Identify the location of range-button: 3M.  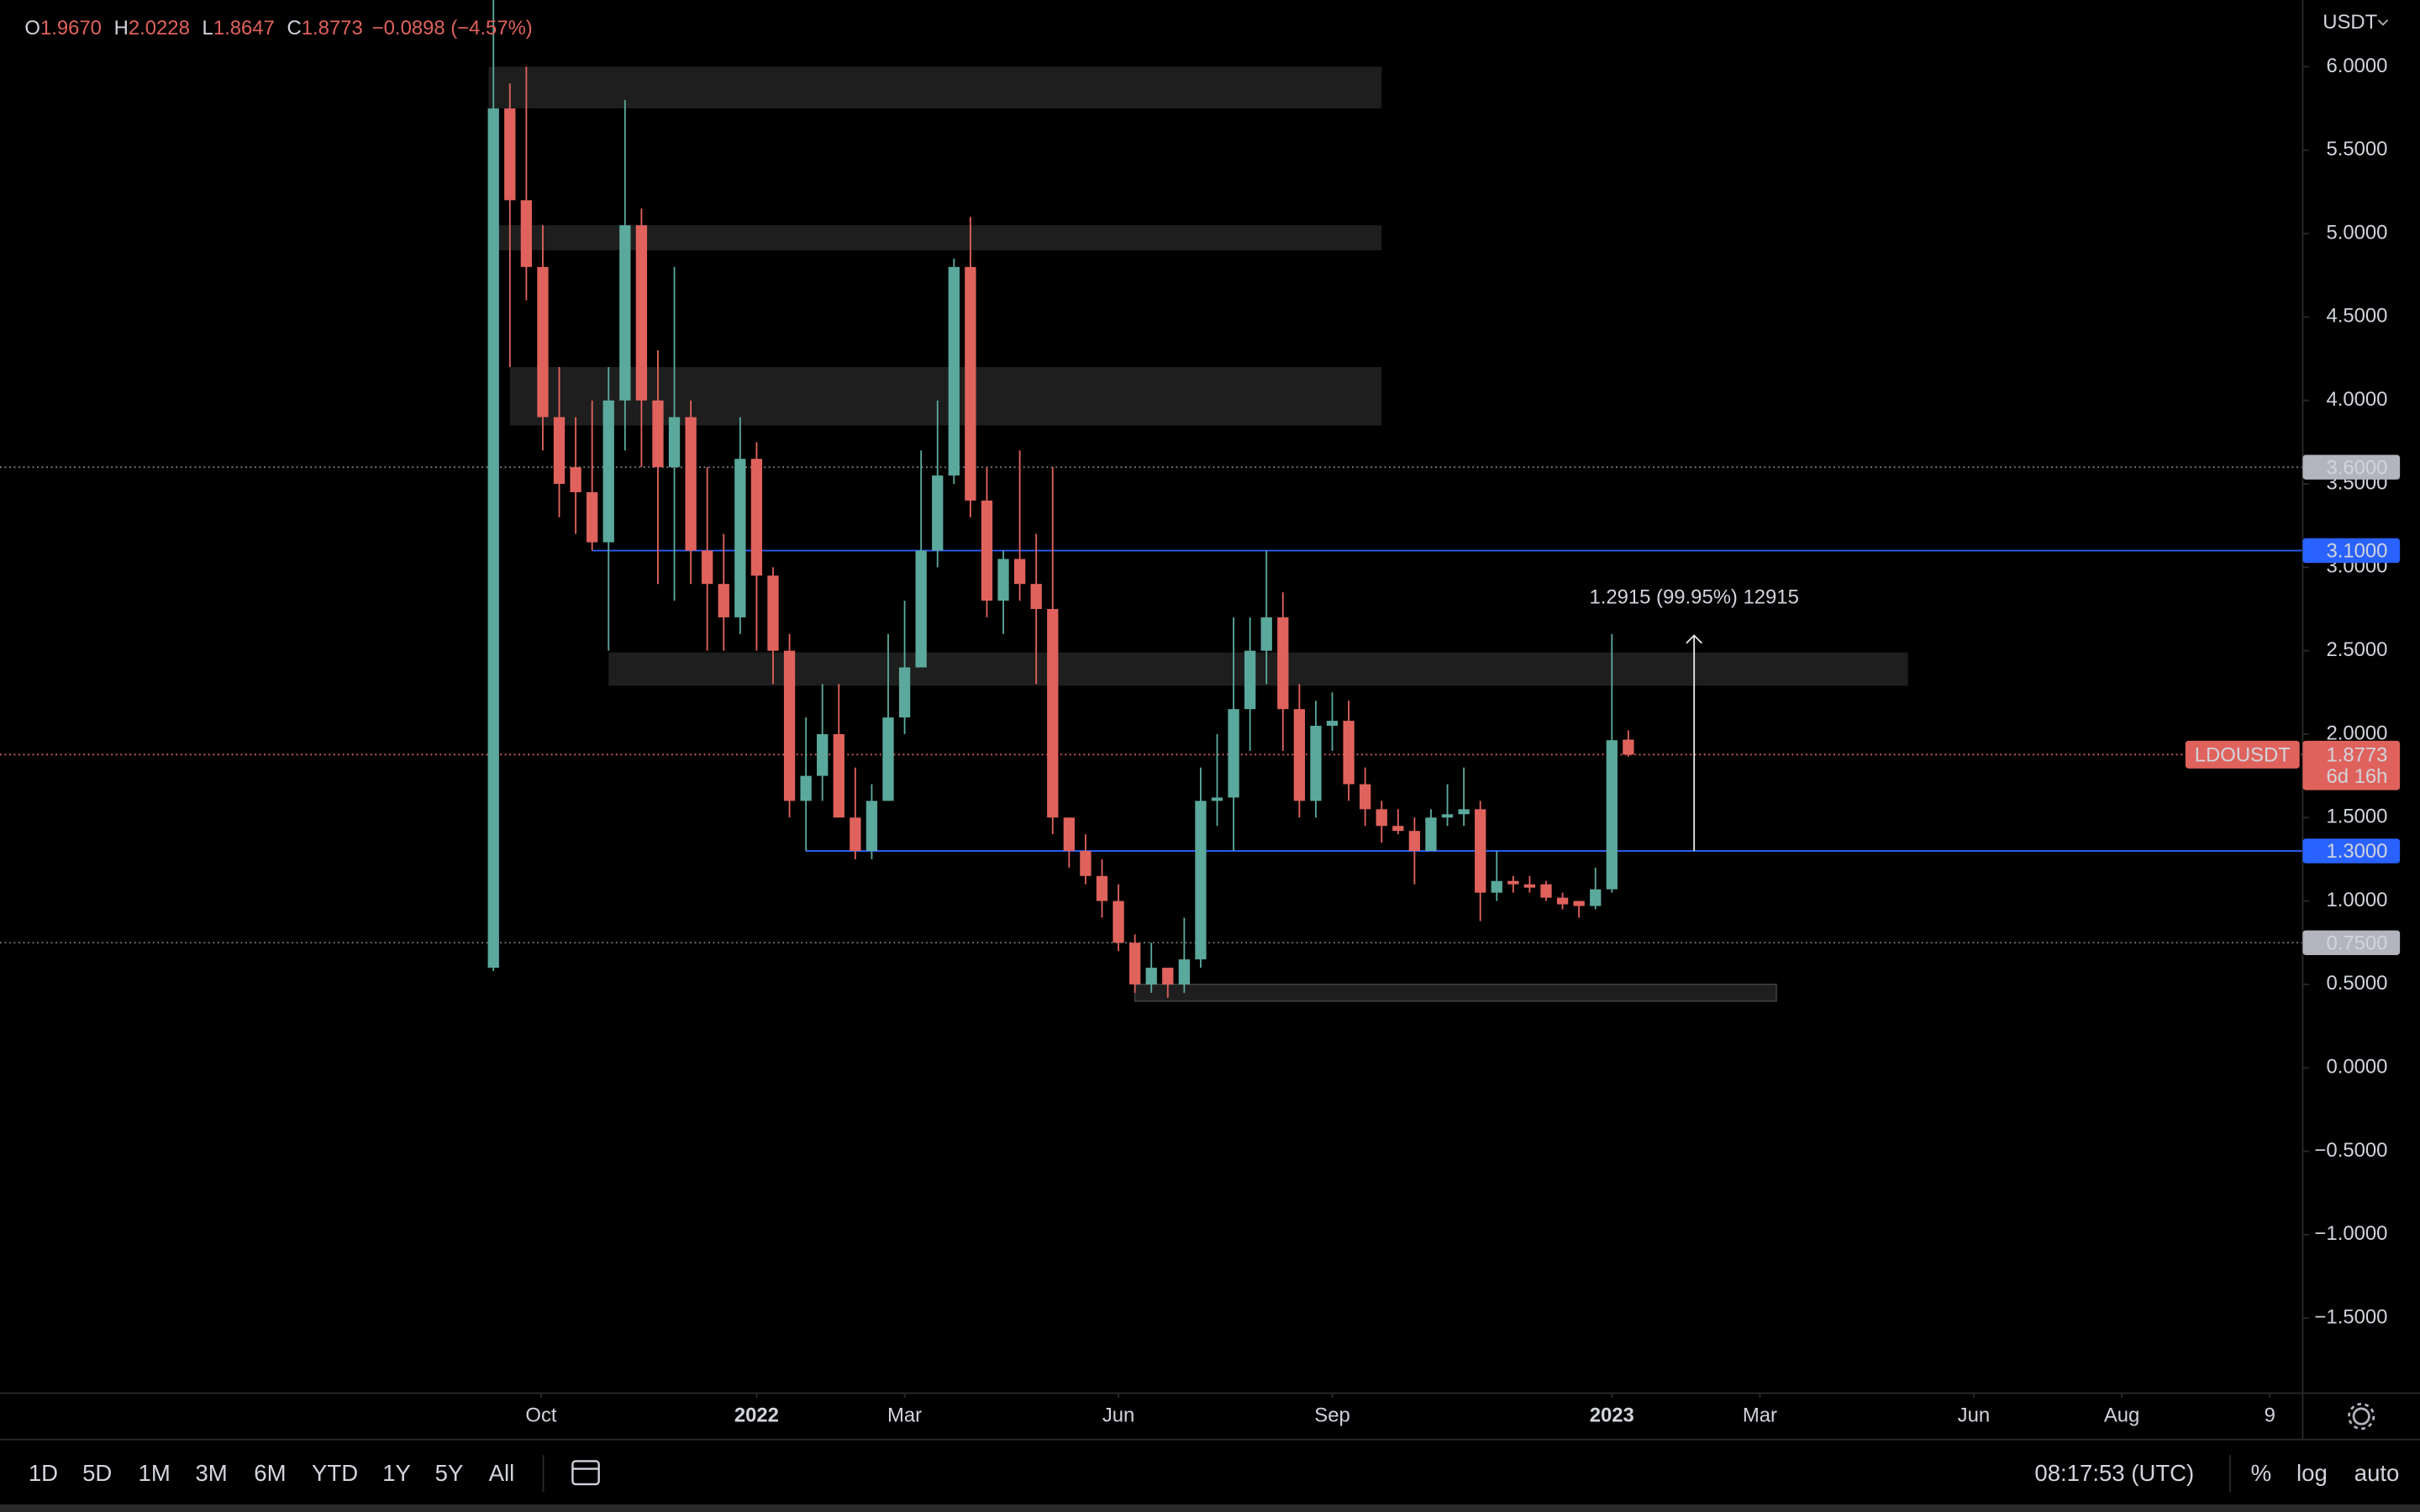
(211, 1473).